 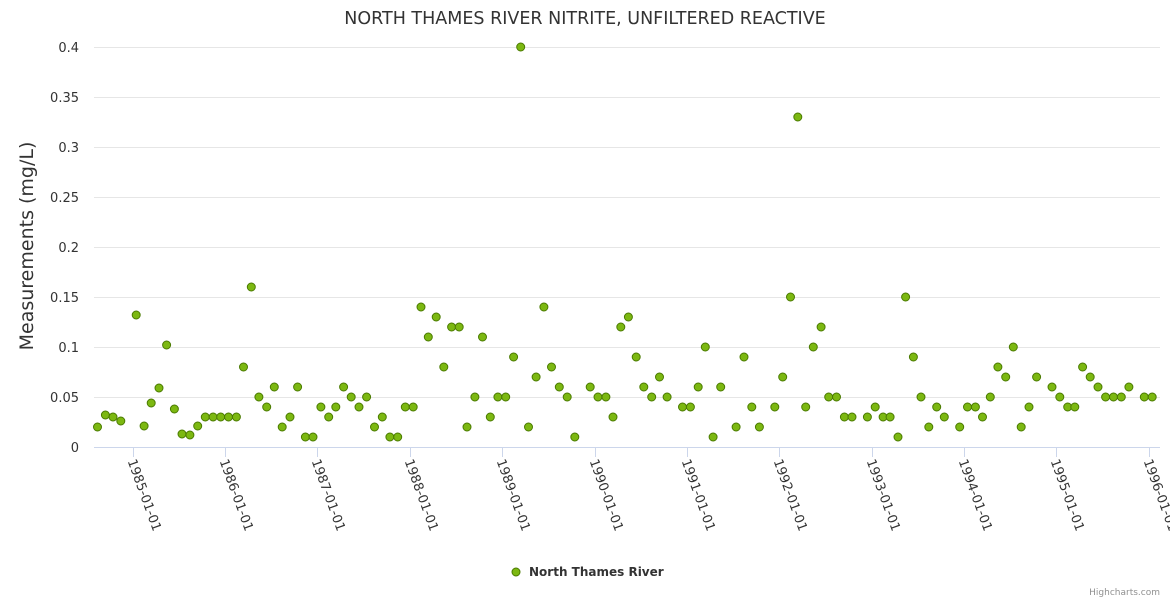 I want to click on legend: North Thames River, so click(x=587, y=572).